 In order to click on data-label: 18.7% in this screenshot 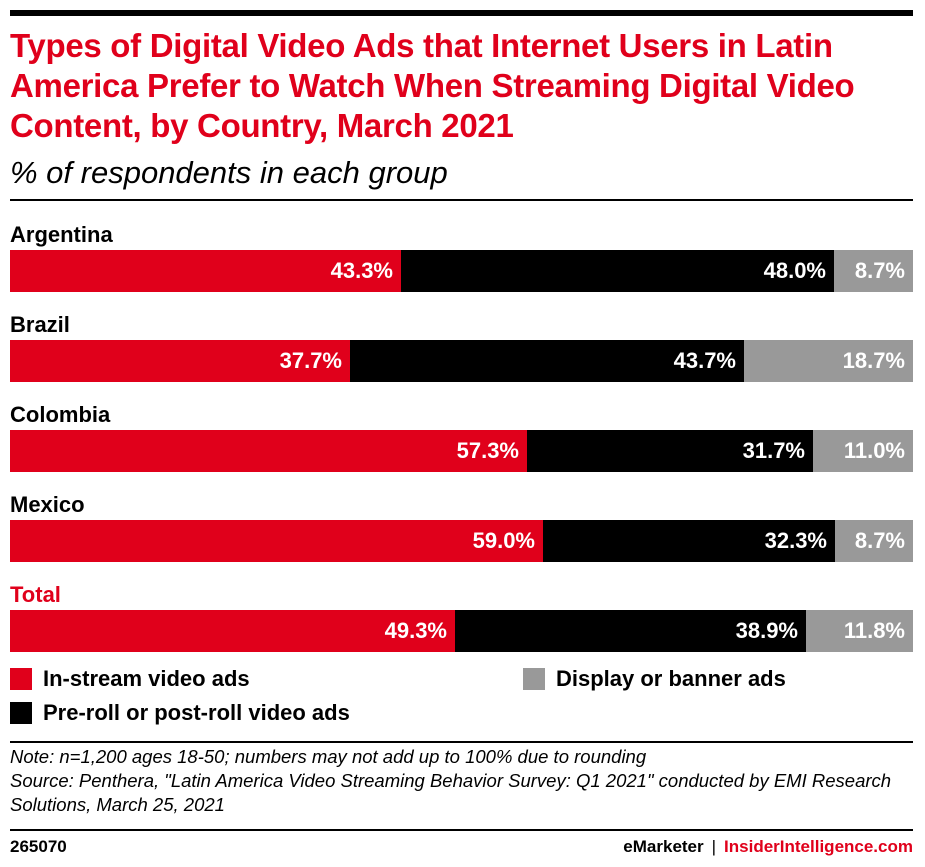, I will do `click(873, 360)`.